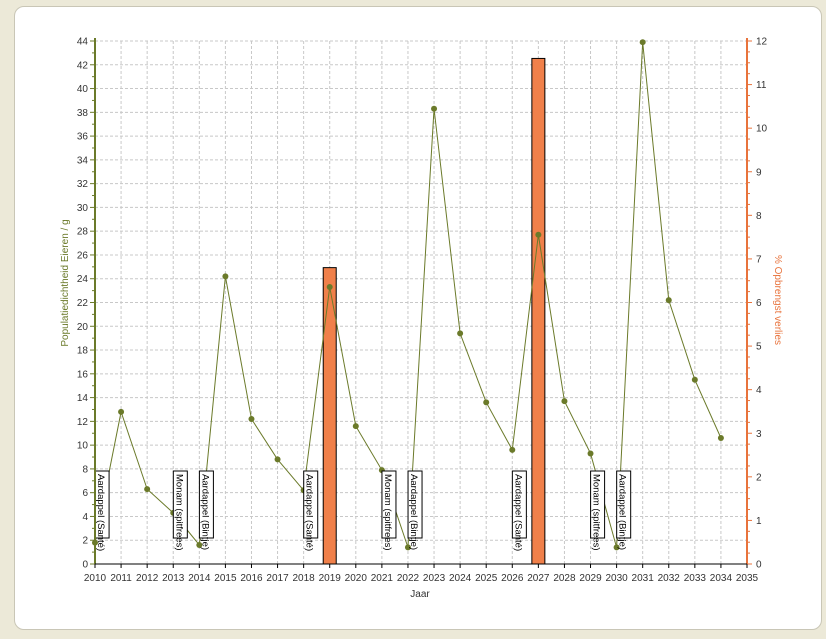  What do you see at coordinates (83, 303) in the screenshot?
I see `y-tick-label-left: 22` at bounding box center [83, 303].